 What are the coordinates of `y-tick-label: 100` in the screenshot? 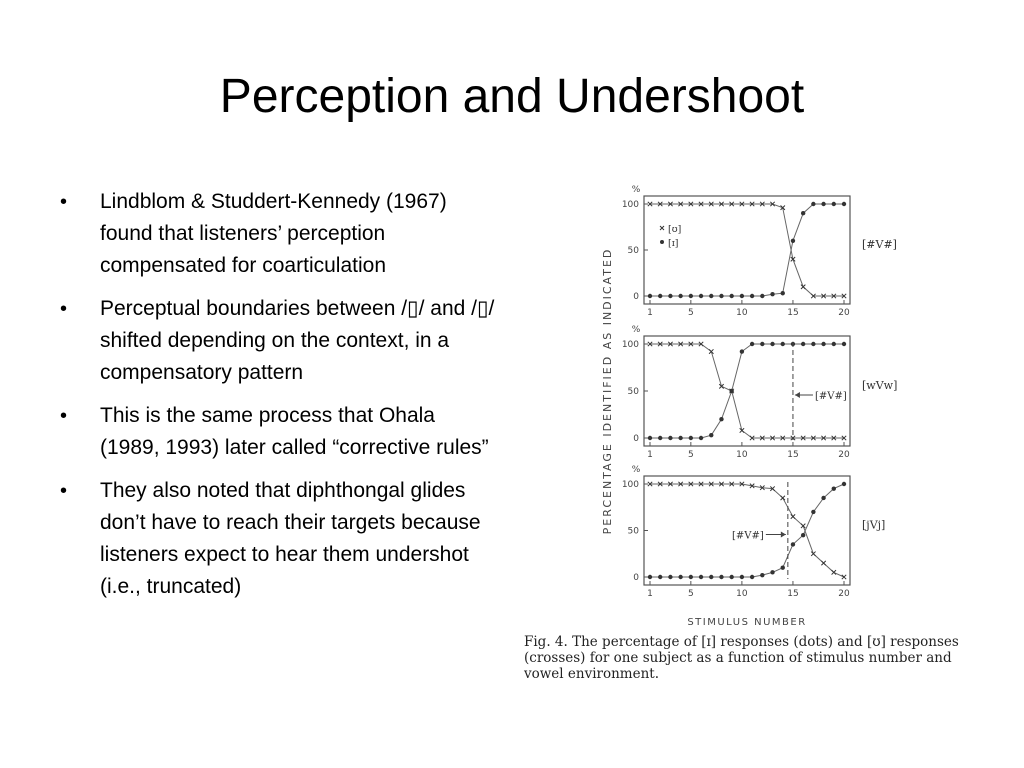 It's located at (630, 485).